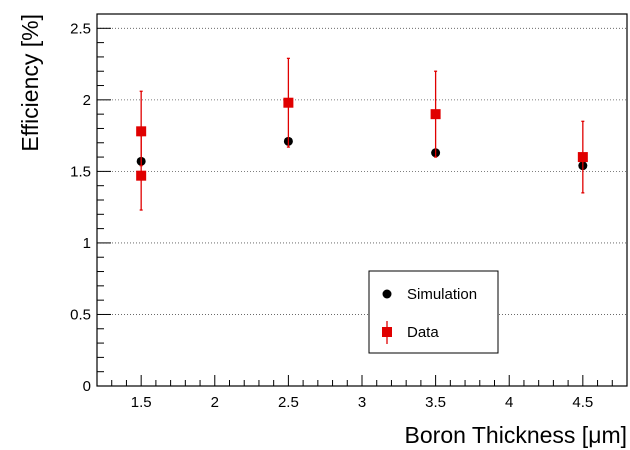  Describe the element at coordinates (90, 204) in the screenshot. I see `y-axis-ticks: 0 0.5 1 1.5 2 2.5` at that location.